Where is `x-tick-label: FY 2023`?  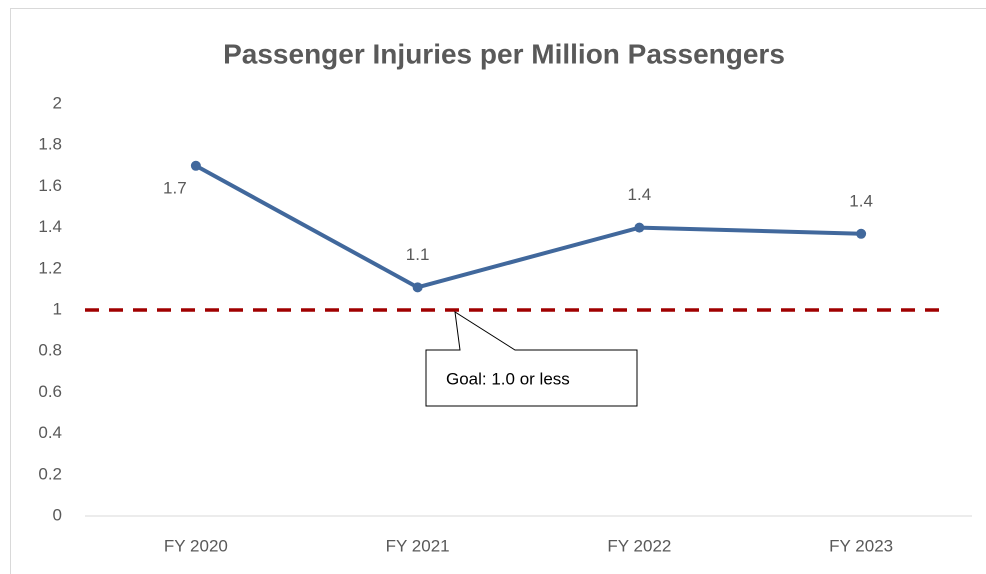 x-tick-label: FY 2023 is located at coordinates (861, 545).